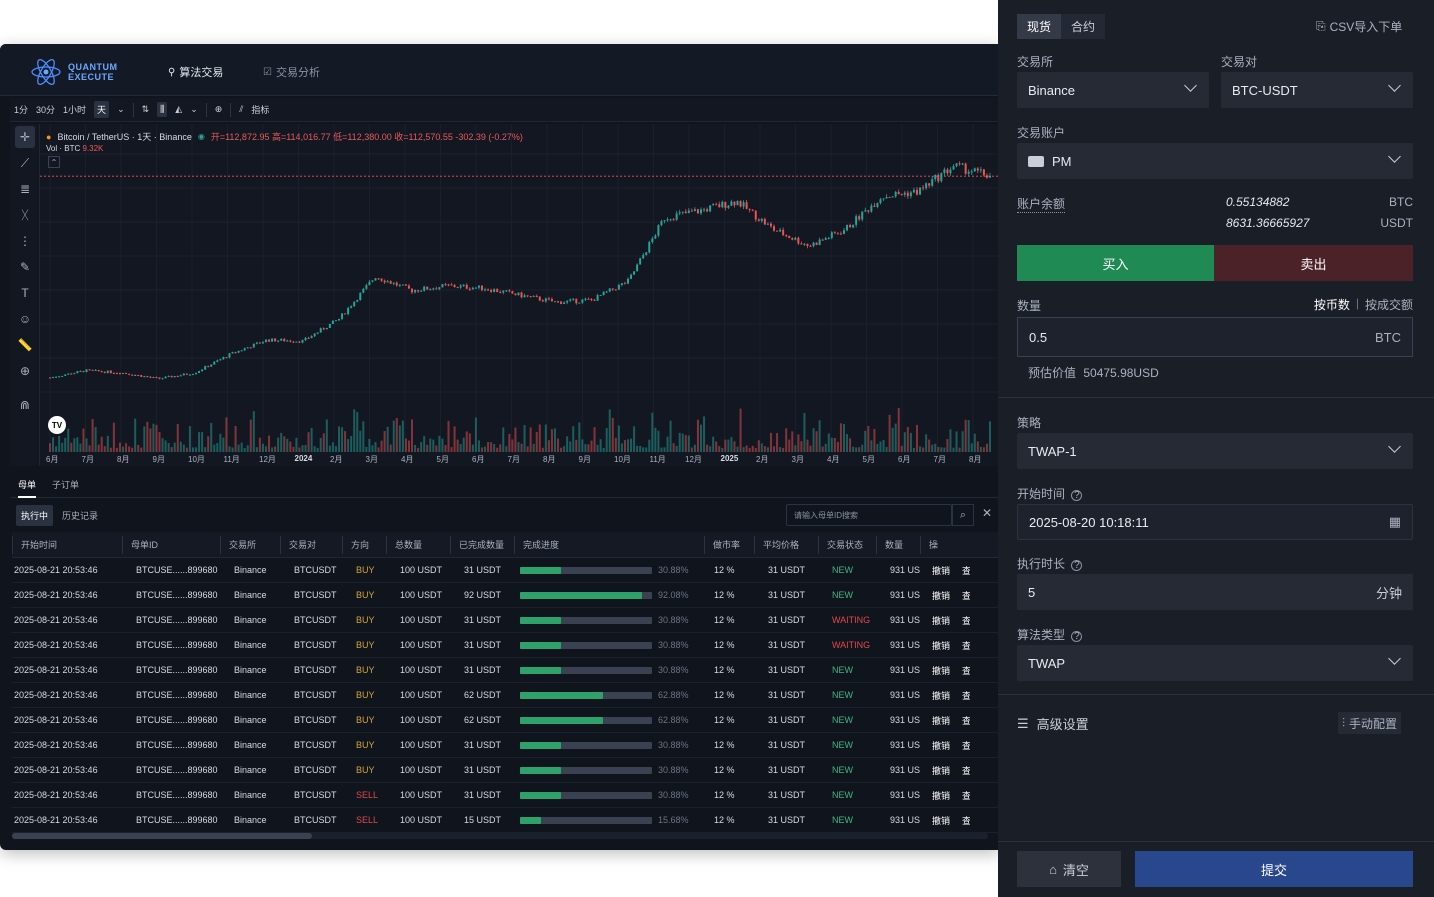  I want to click on column-header: 交易所, so click(250, 544).